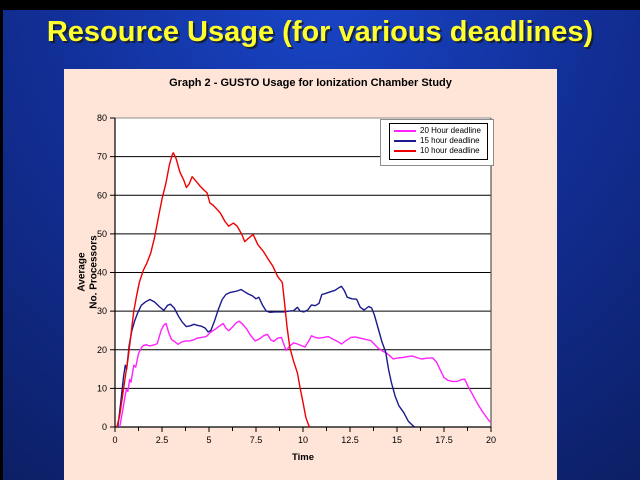 This screenshot has width=640, height=480. I want to click on legend-entry: 20 Hour deadline, so click(439, 131).